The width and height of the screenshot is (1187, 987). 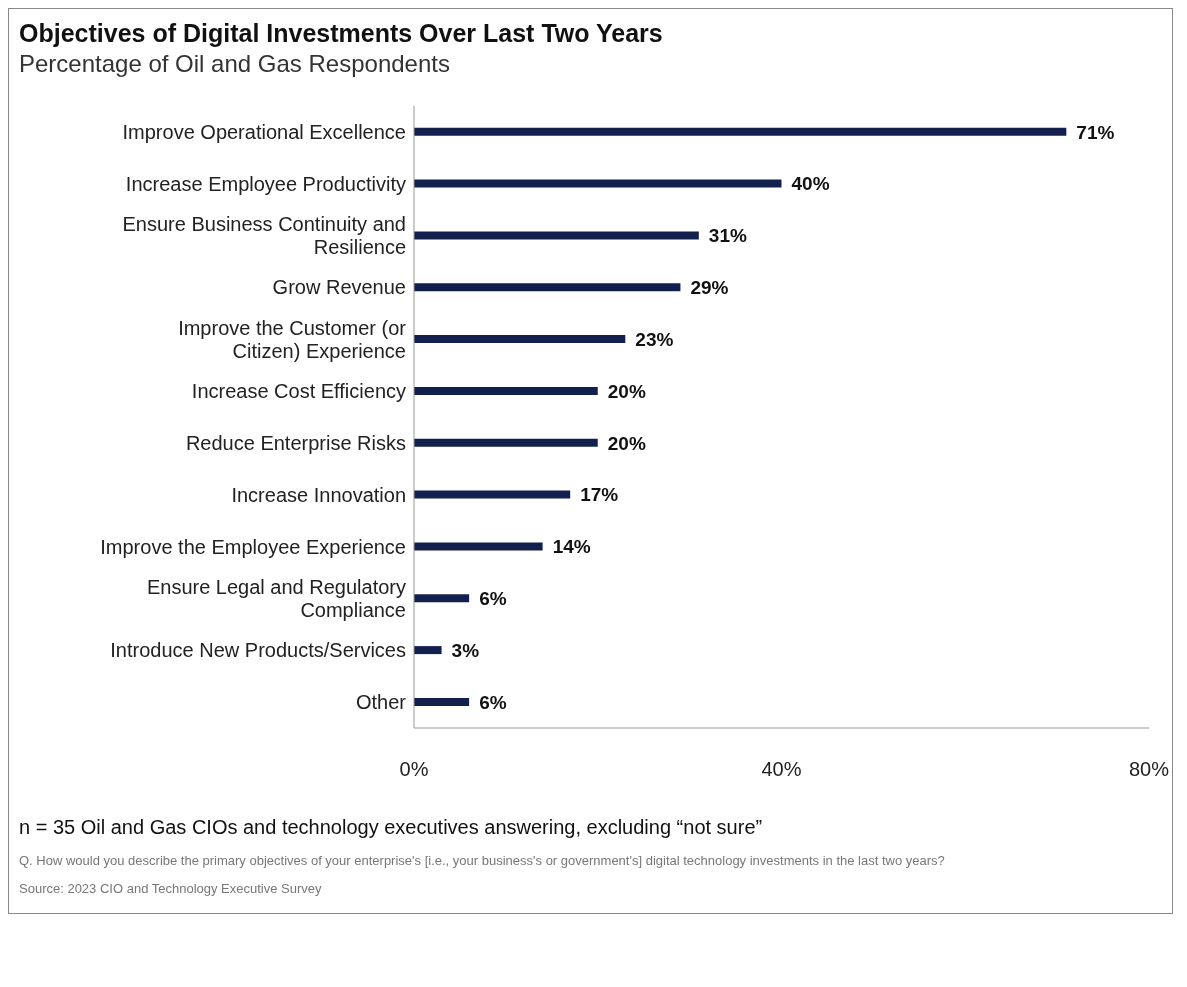 I want to click on x-tick-label: 40%, so click(x=781, y=769).